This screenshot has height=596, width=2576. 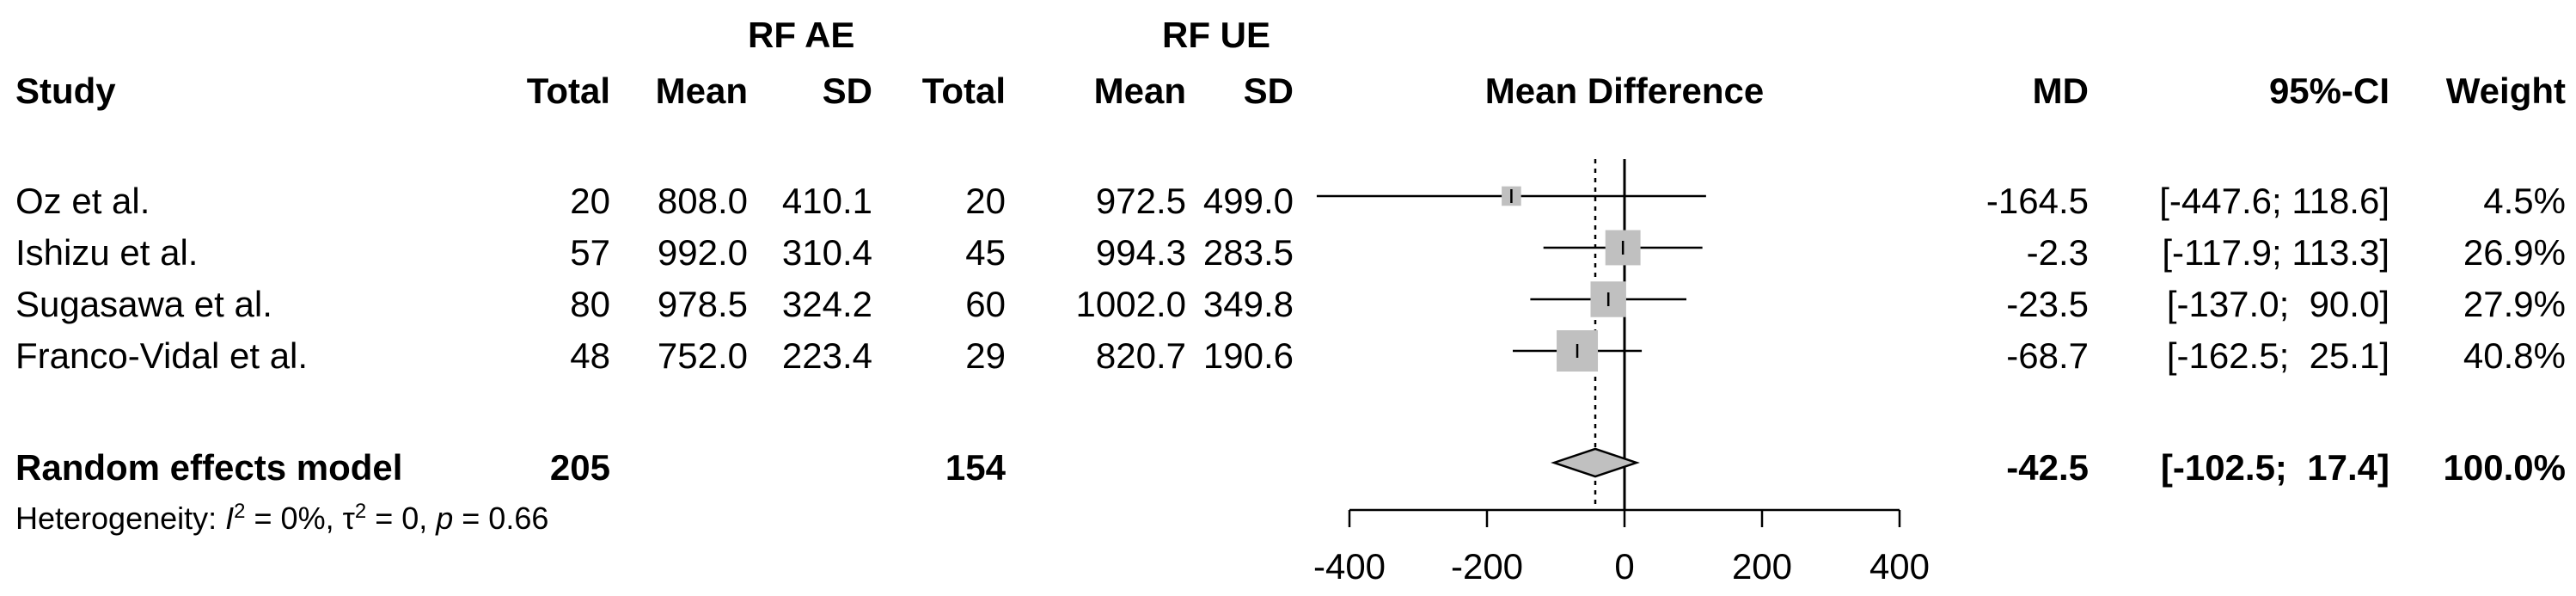 What do you see at coordinates (2514, 355) in the screenshot?
I see `weight-value: 40.8%` at bounding box center [2514, 355].